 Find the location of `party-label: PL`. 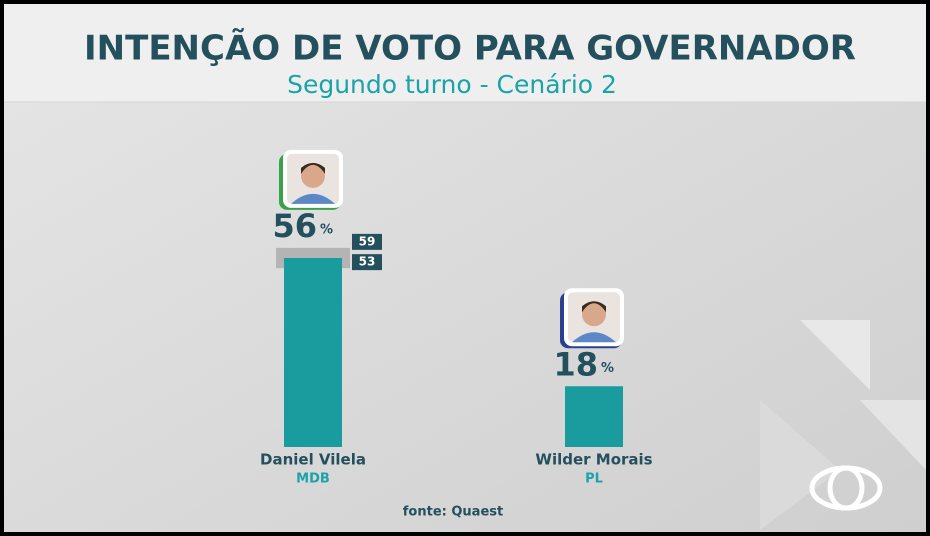

party-label: PL is located at coordinates (594, 479).